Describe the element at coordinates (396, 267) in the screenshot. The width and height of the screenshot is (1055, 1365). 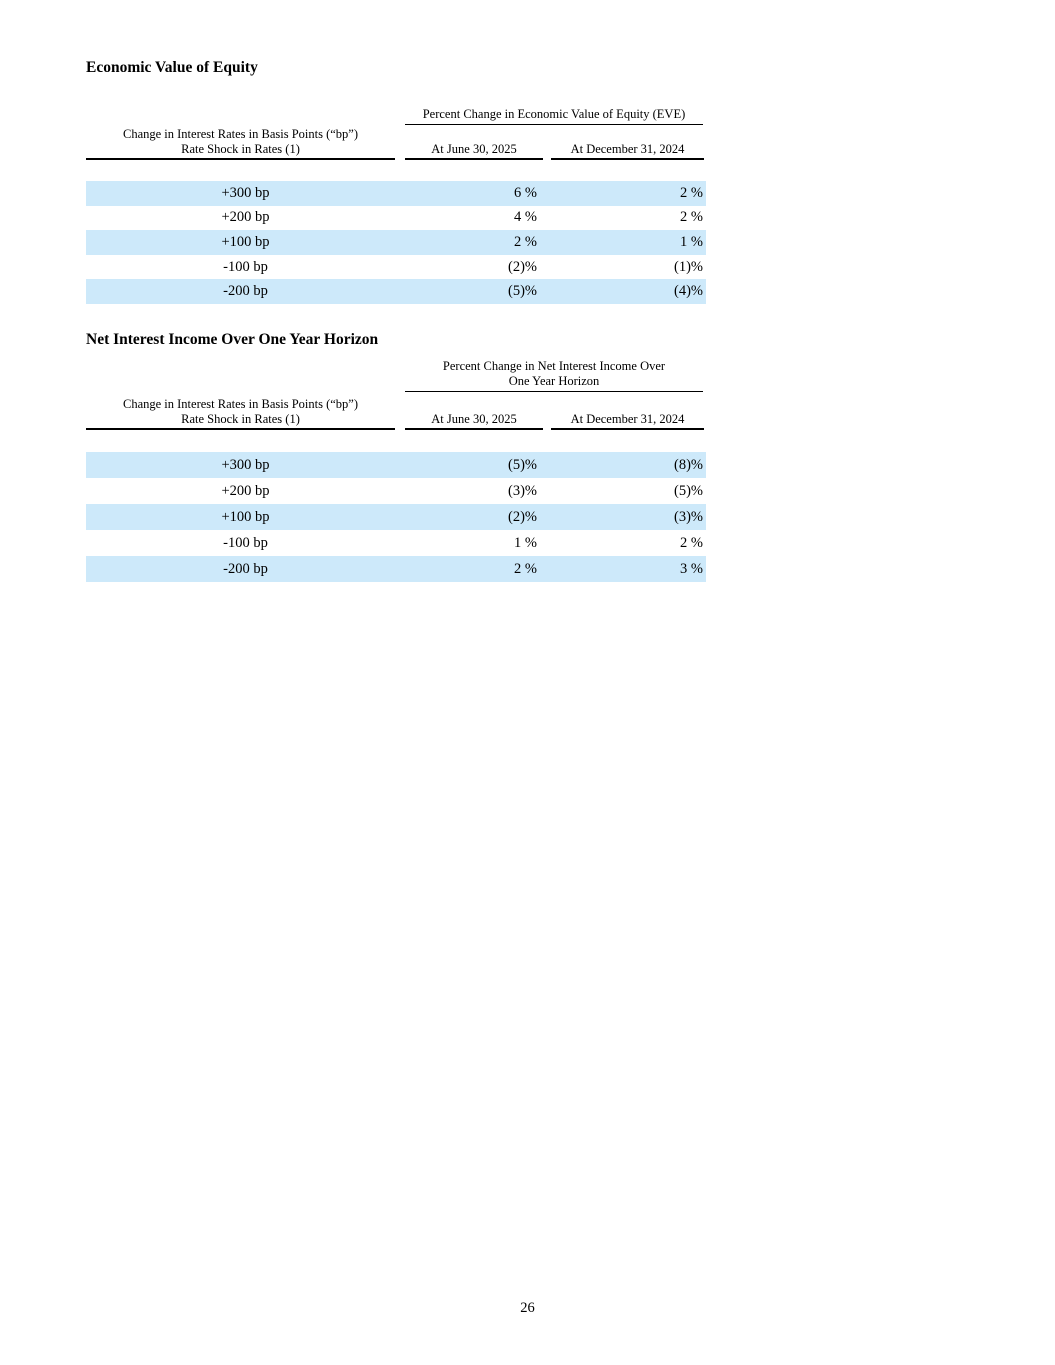
I see `table-row: -100 bp (2)% (1)%` at that location.